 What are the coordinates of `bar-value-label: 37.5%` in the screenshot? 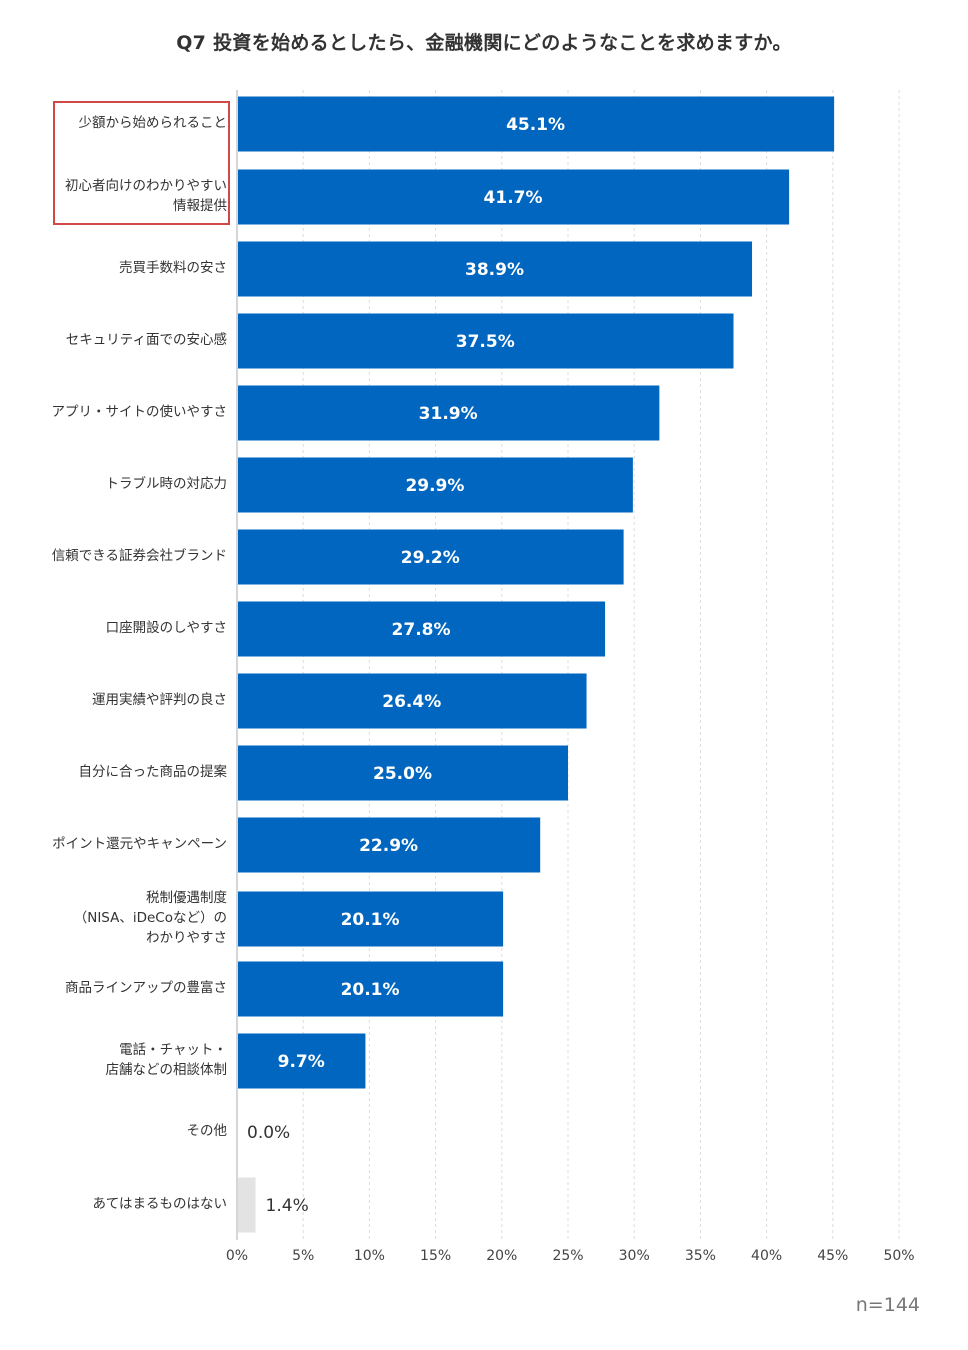 It's located at (485, 342).